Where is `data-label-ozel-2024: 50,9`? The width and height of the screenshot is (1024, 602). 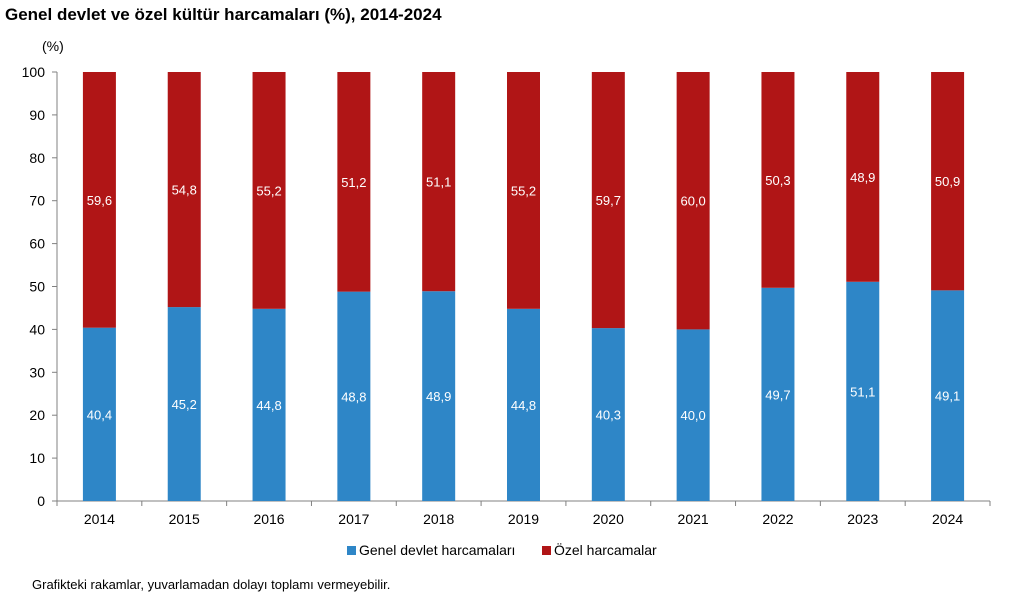
data-label-ozel-2024: 50,9 is located at coordinates (947, 181).